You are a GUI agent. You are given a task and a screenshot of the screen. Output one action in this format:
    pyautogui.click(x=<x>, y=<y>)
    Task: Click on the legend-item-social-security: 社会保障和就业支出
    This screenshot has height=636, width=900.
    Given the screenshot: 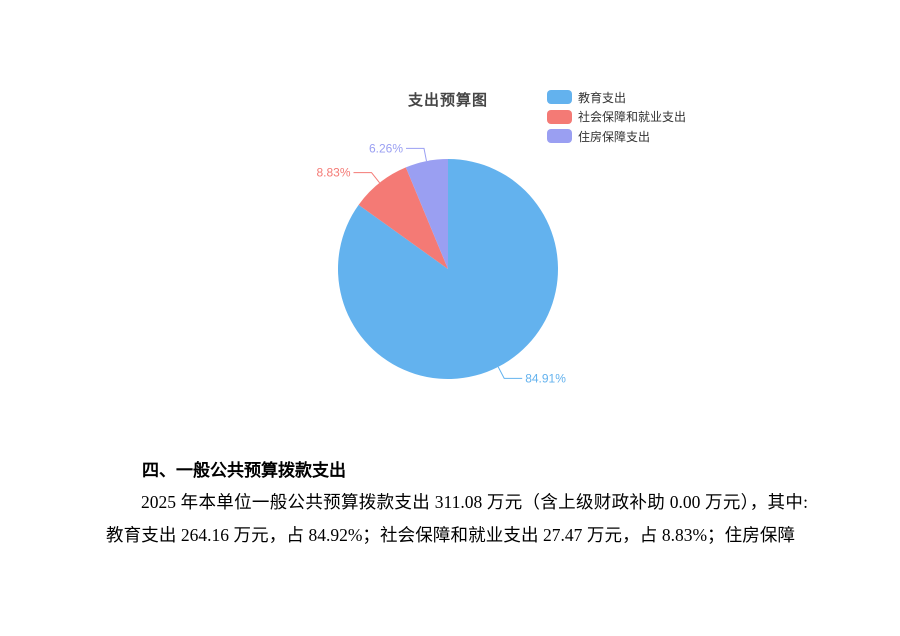 What is the action you would take?
    pyautogui.click(x=617, y=116)
    